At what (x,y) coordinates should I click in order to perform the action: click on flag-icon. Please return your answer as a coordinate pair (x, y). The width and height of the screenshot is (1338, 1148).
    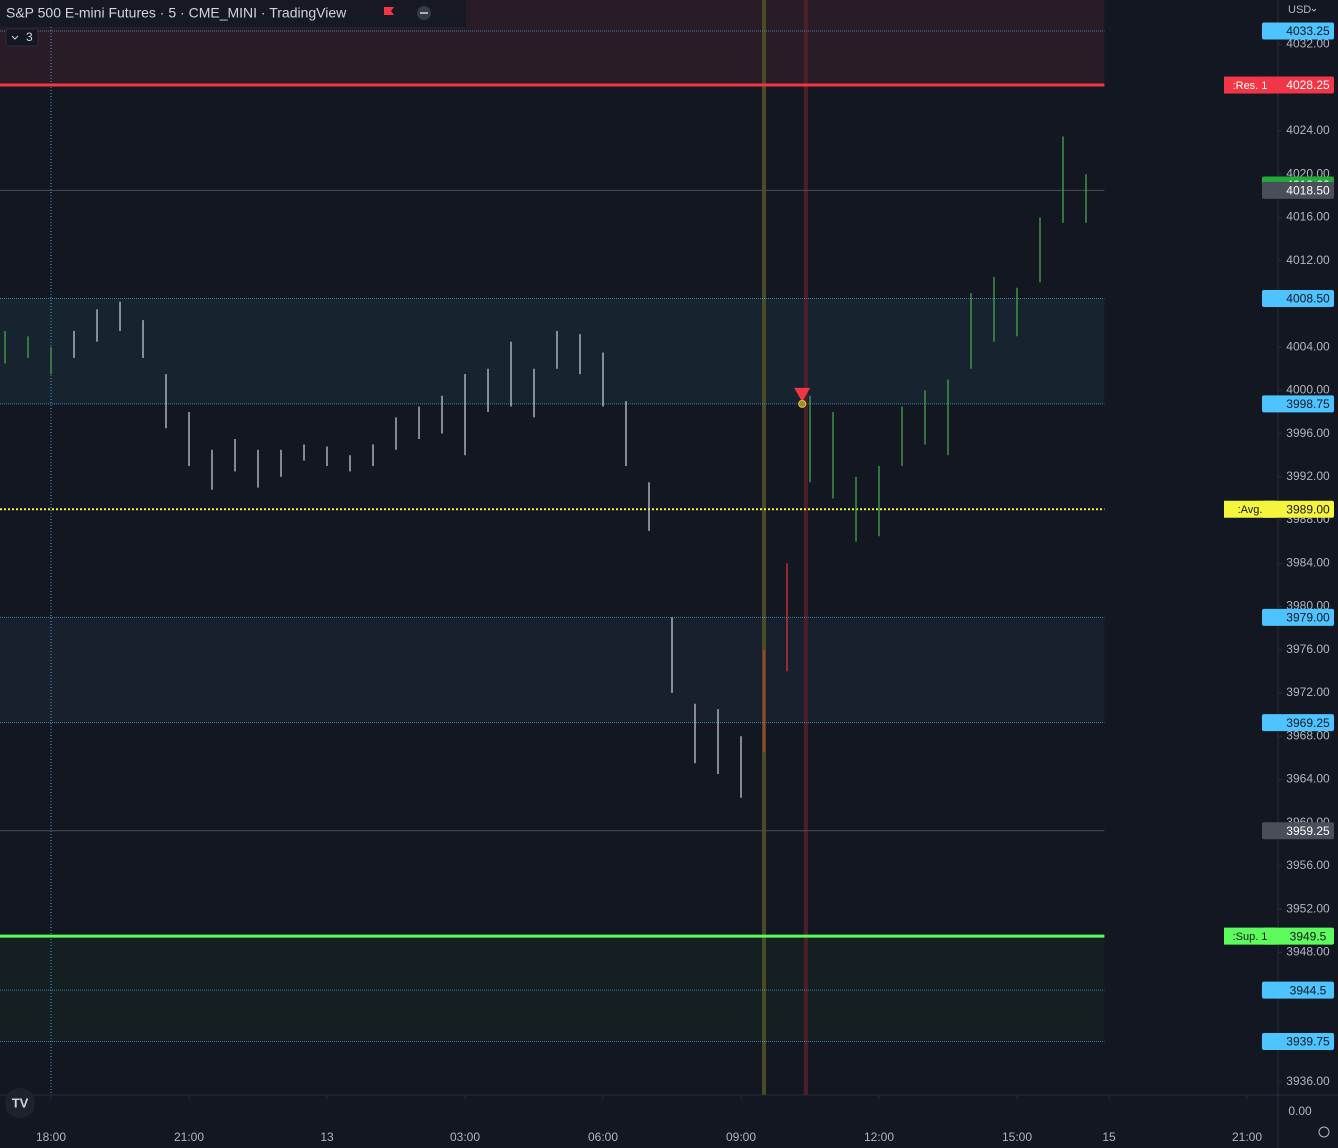
    Looking at the image, I should click on (389, 11).